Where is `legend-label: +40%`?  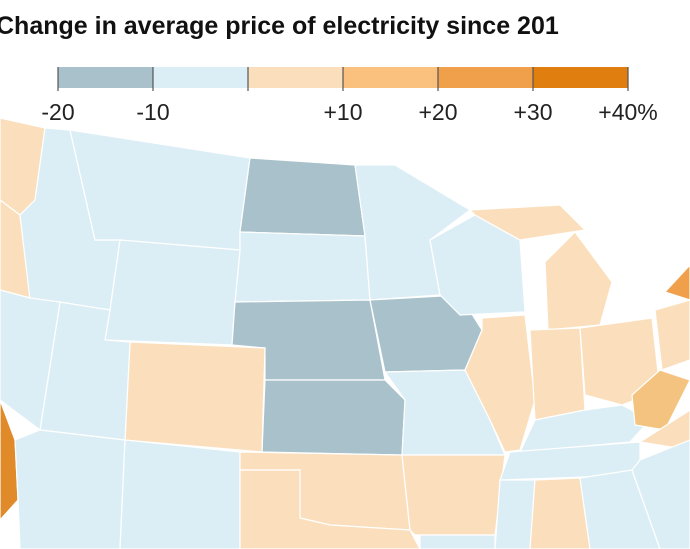
legend-label: +40% is located at coordinates (627, 112).